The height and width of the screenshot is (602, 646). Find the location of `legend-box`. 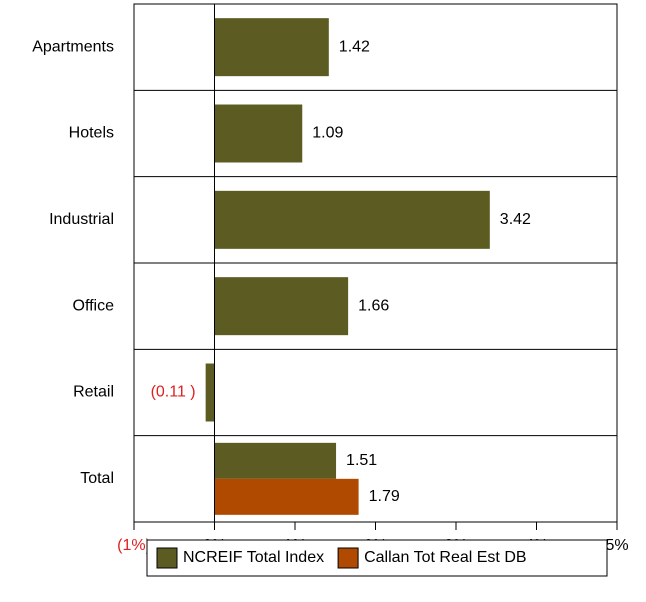

legend-box is located at coordinates (377, 558).